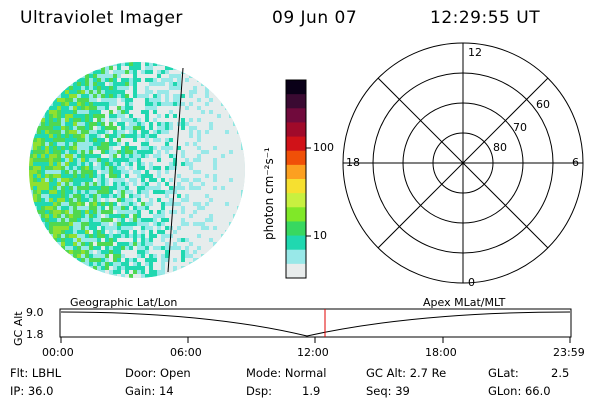 This screenshot has height=400, width=600. What do you see at coordinates (286, 373) in the screenshot?
I see `mode-value: Mode: Normal` at bounding box center [286, 373].